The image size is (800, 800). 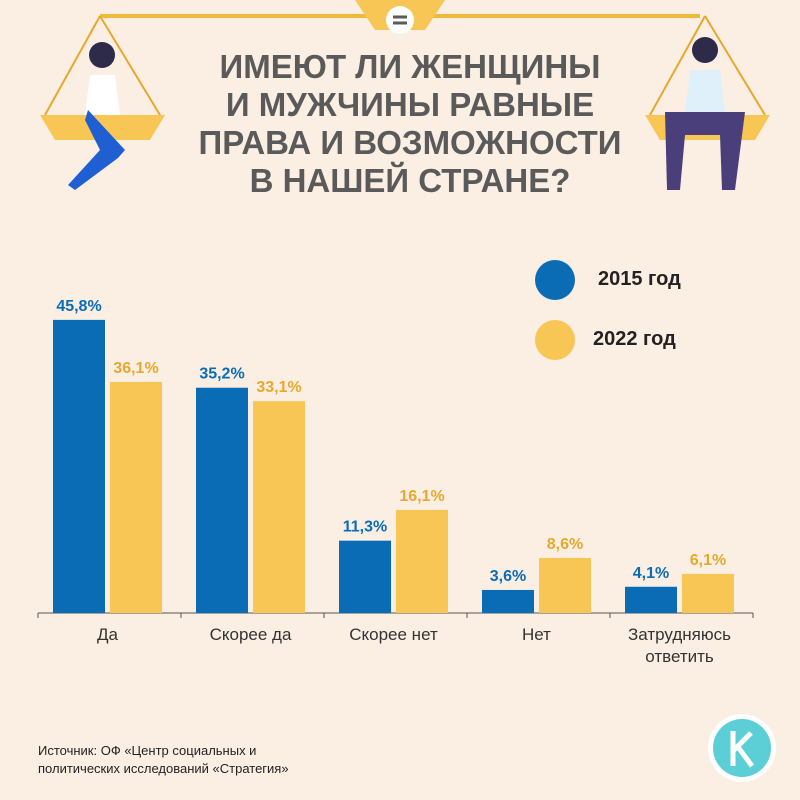 What do you see at coordinates (708, 560) in the screenshot?
I see `value-label: 6,1%` at bounding box center [708, 560].